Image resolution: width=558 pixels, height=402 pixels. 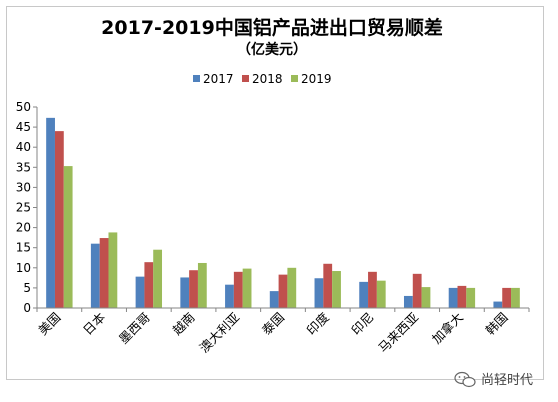 What do you see at coordinates (417, 290) in the screenshot?
I see `bar-2018-马来西亚` at bounding box center [417, 290].